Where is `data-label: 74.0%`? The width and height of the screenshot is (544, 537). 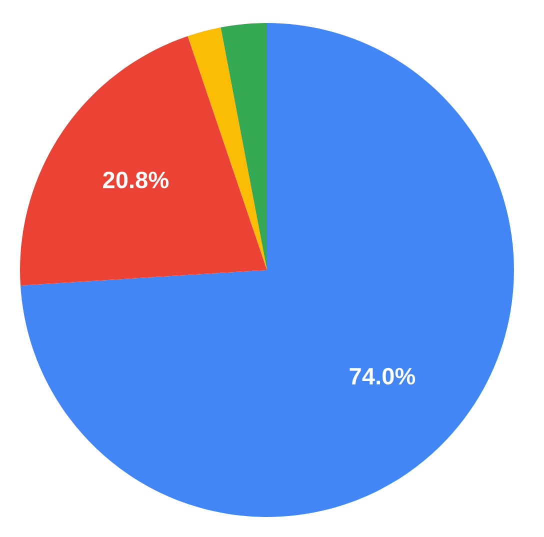
data-label: 74.0% is located at coordinates (383, 376).